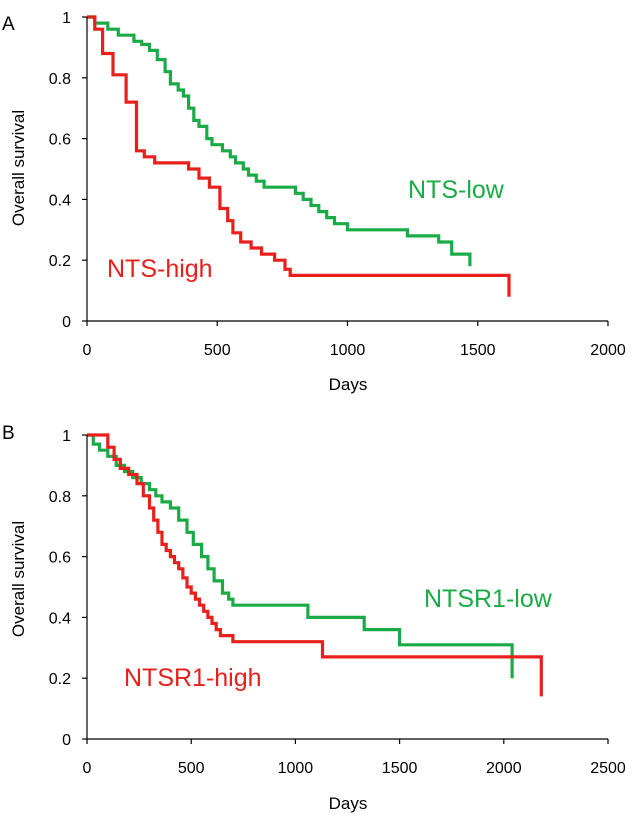 Image resolution: width=641 pixels, height=818 pixels. Describe the element at coordinates (488, 599) in the screenshot. I see `series-label-ntsr1-low: NTSR1-low` at that location.